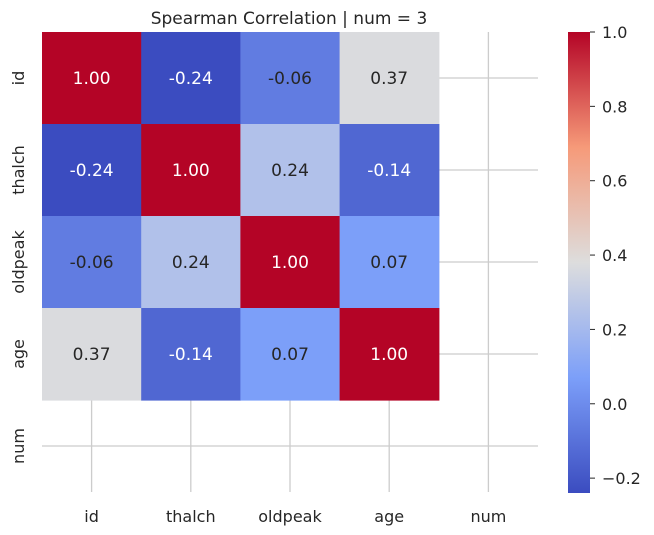  I want to click on y-tick-label: num, so click(18, 446).